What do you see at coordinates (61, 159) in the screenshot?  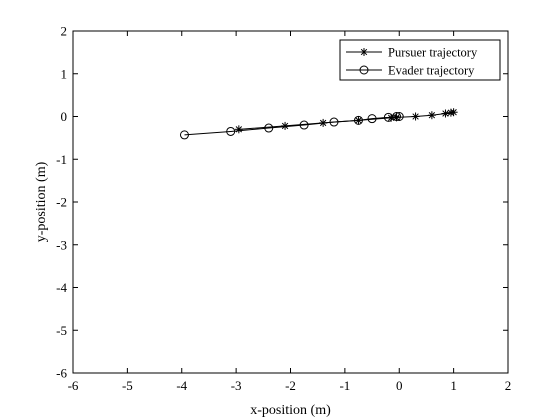 I see `y-tick-label: -1` at bounding box center [61, 159].